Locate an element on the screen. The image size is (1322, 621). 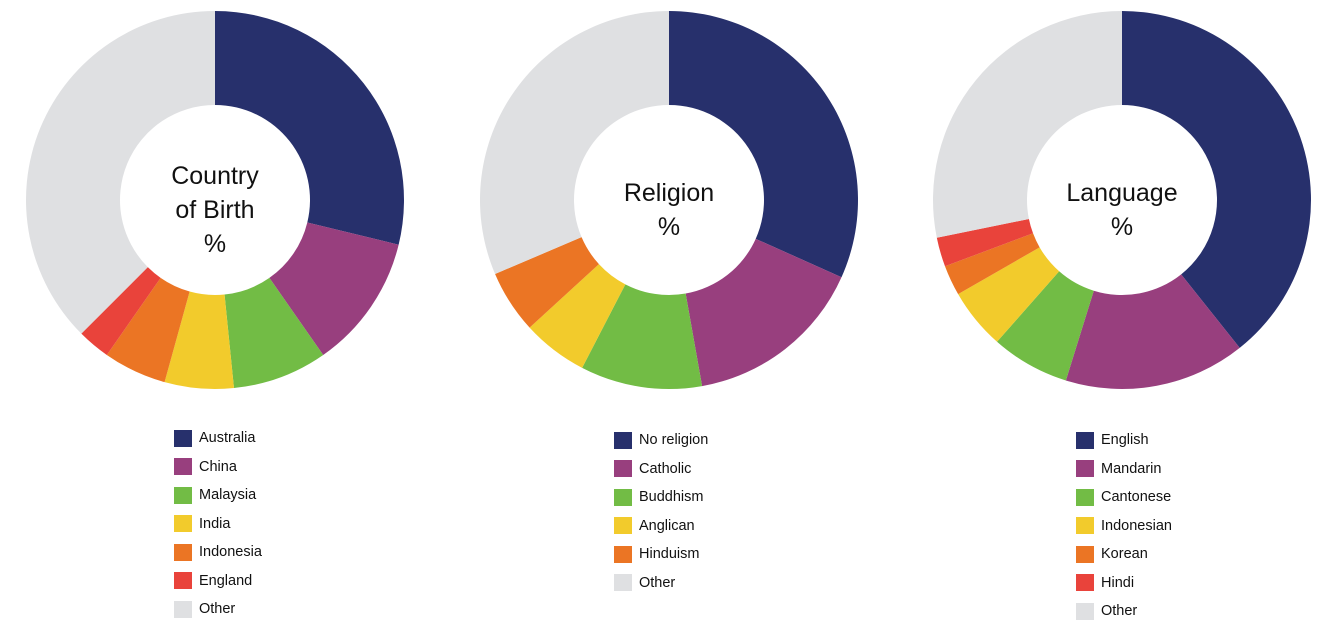
legend-label: Catholic is located at coordinates (665, 468).